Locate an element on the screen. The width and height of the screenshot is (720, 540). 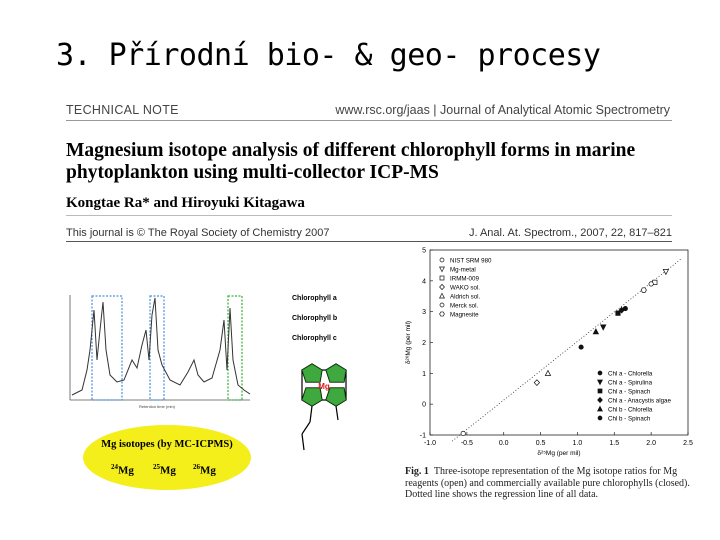
svg-text: Retention time (min) is located at coordinates (157, 406).